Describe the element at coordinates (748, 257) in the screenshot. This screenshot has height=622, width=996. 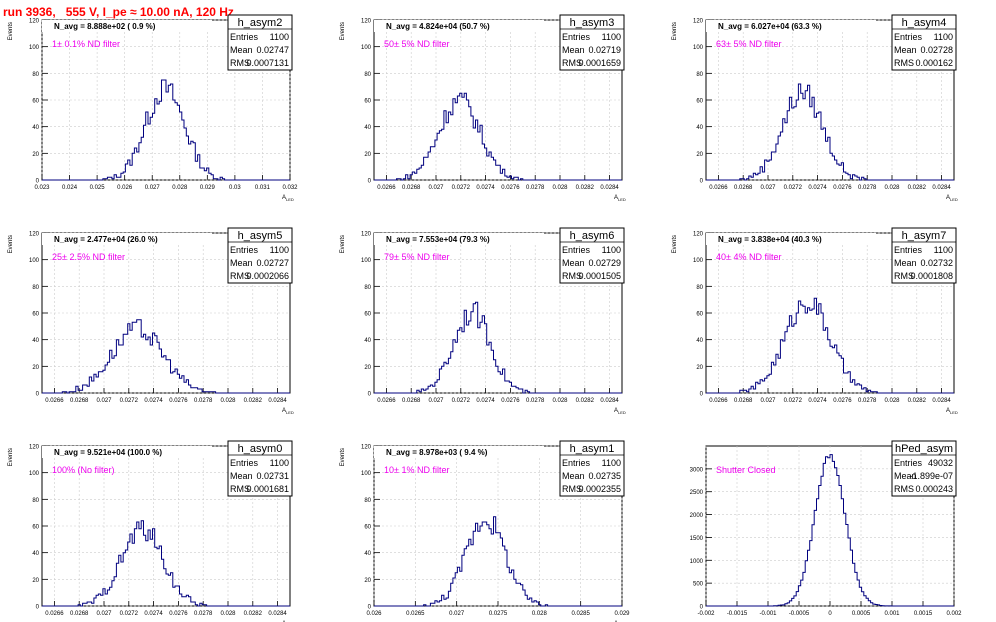
I see `filter-annotation: 40± 4% ND filter` at that location.